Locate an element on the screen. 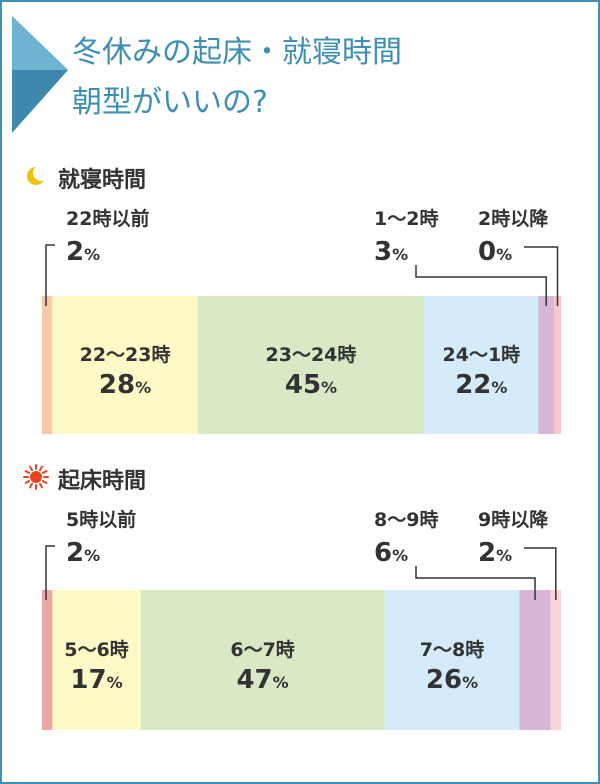  bar-label-bedtime-2: 22〜23時 is located at coordinates (125, 355).